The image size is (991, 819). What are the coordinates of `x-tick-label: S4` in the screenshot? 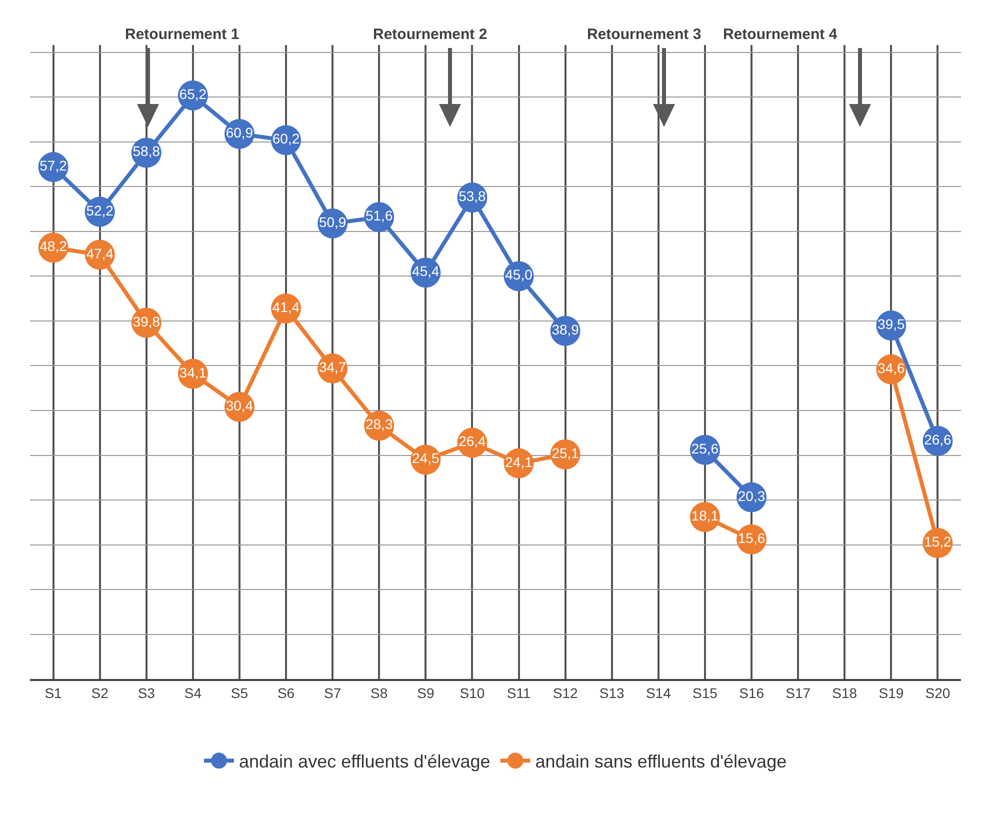 It's located at (193, 692).